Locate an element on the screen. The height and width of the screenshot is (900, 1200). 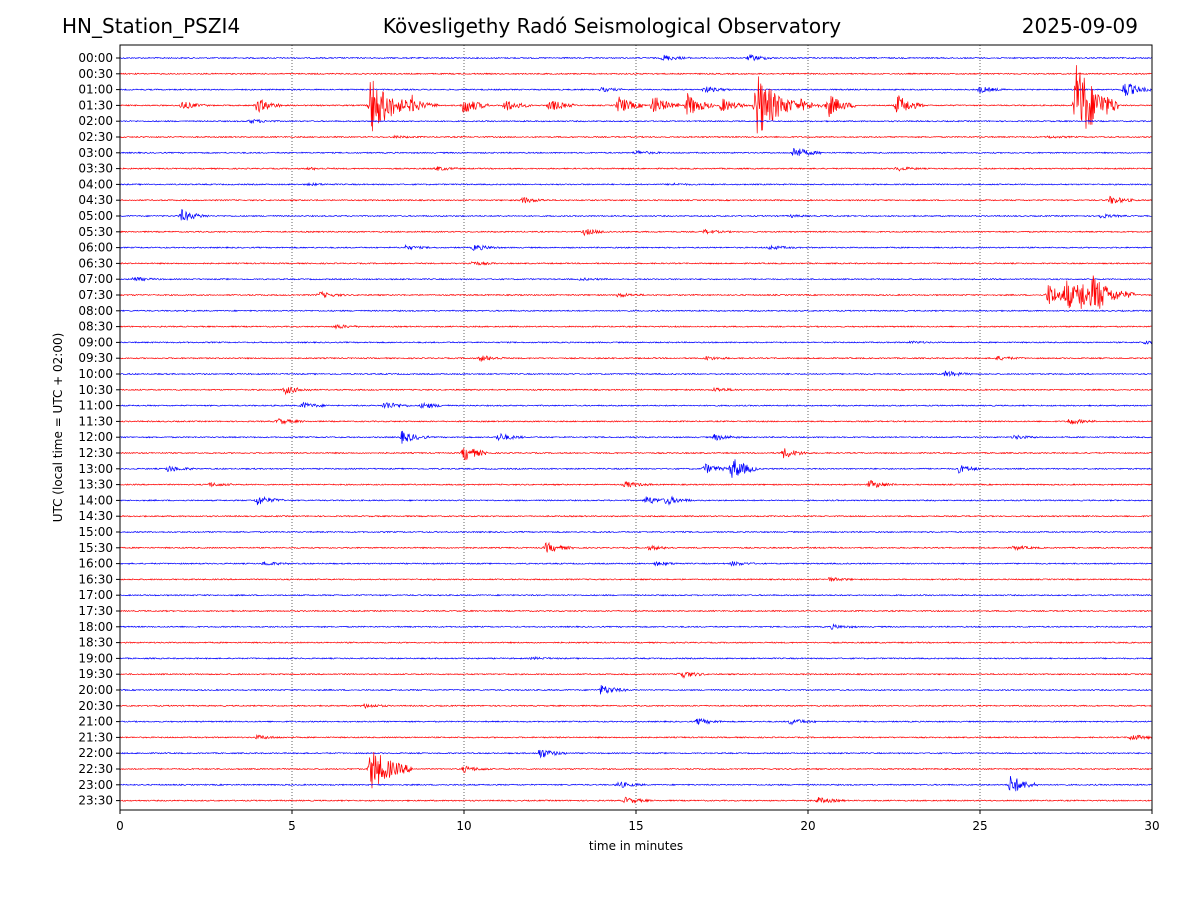
station-name: HN_Station_PSZI4 is located at coordinates (151, 26).